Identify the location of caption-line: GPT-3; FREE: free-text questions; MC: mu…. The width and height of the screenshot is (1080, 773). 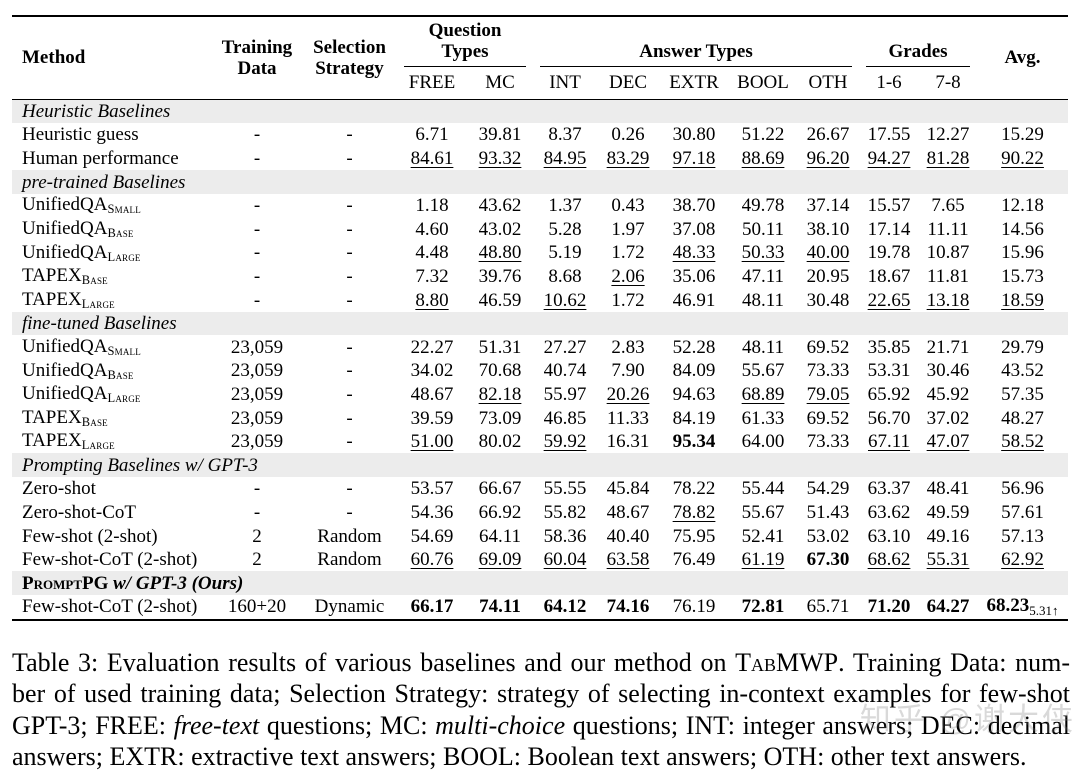
(541, 726).